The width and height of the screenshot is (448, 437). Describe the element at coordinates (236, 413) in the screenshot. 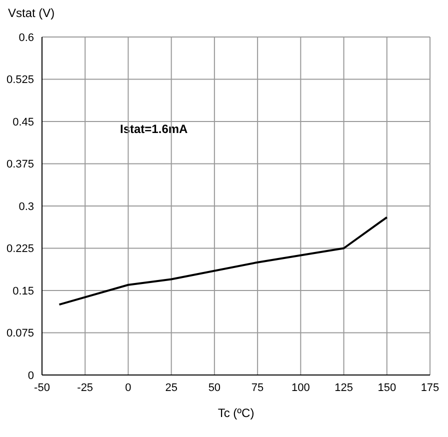

I see `x-axis-title: Tc (ºC)` at that location.